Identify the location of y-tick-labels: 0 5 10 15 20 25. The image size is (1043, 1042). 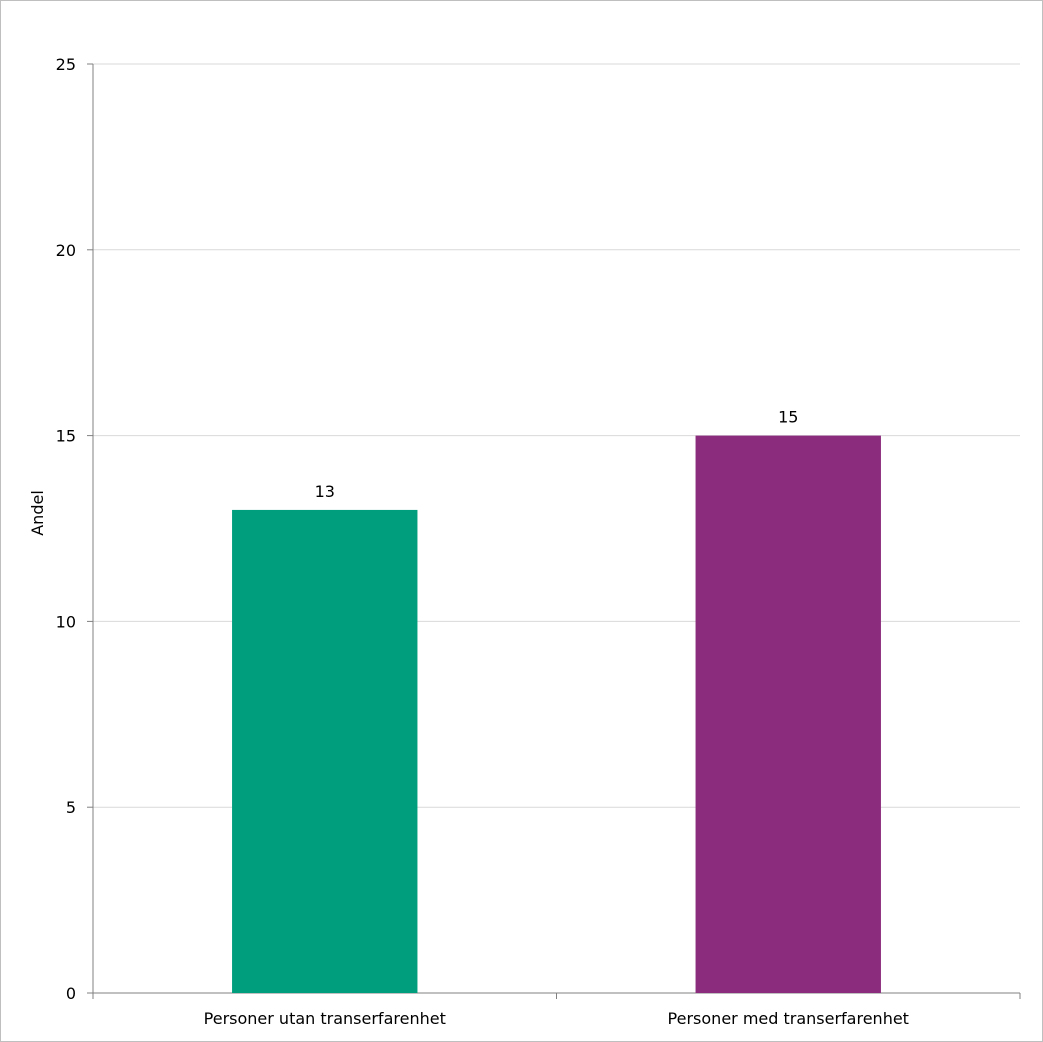
(66, 529).